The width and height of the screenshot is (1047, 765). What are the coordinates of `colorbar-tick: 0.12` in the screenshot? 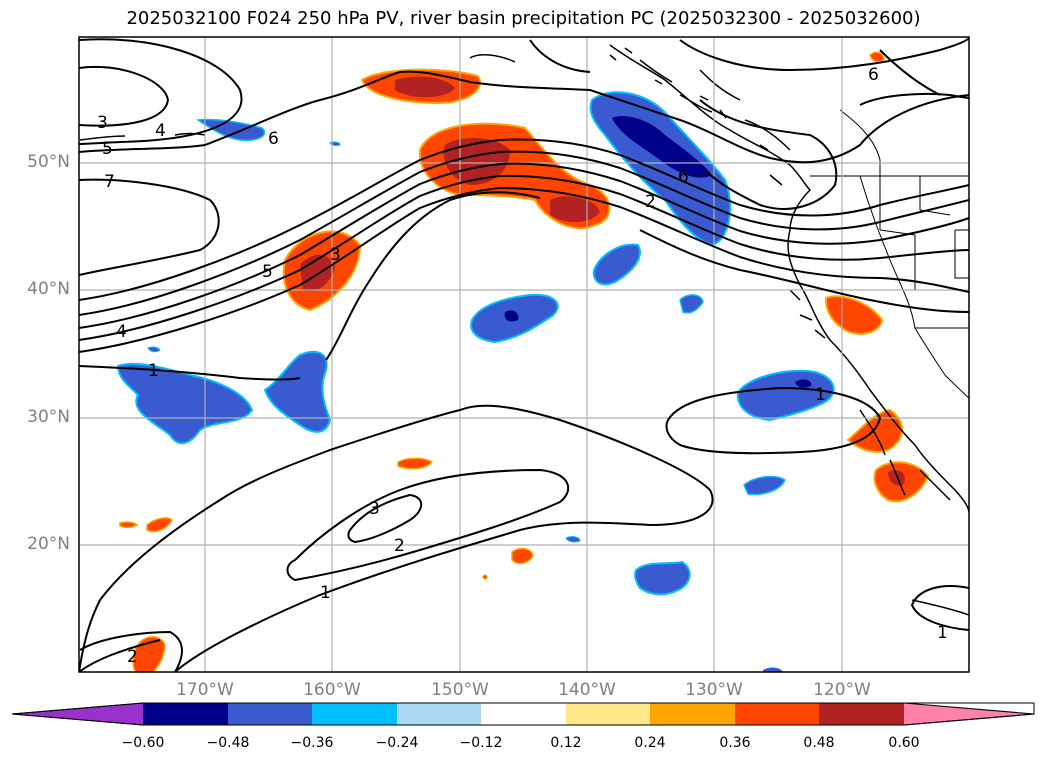 It's located at (566, 743).